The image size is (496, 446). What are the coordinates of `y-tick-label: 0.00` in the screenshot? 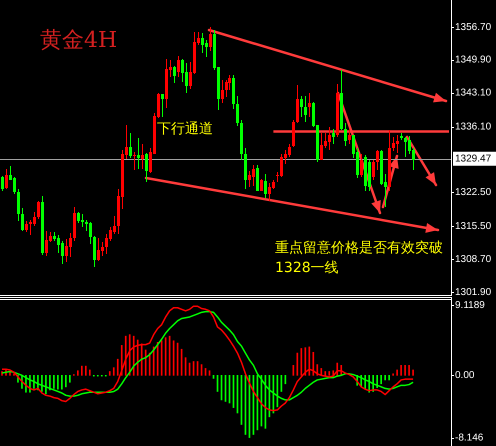 It's located at (465, 376).